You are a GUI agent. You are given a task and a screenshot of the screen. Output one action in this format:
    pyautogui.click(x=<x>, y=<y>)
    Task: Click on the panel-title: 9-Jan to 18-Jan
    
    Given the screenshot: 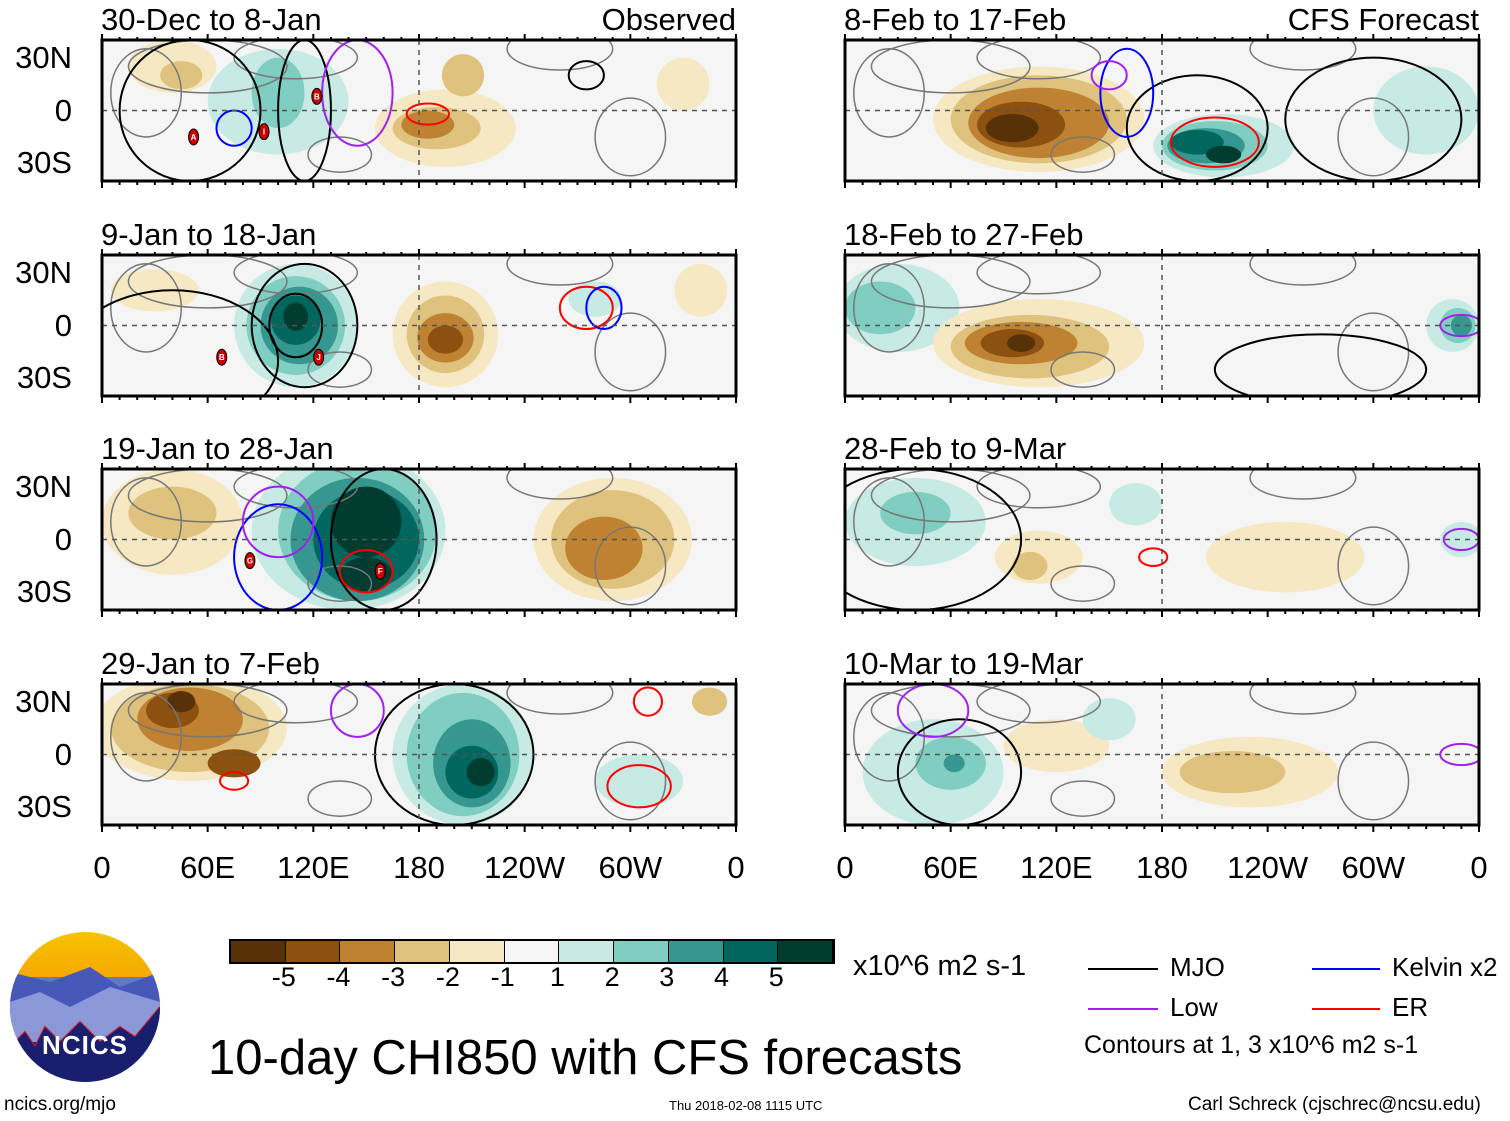 What is the action you would take?
    pyautogui.click(x=209, y=234)
    